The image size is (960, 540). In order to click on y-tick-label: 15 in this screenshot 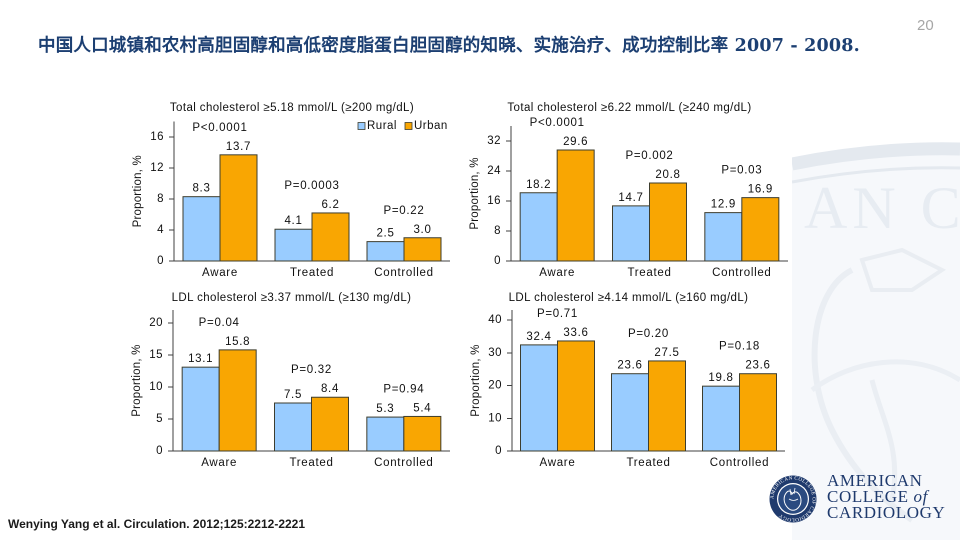, I will do `click(156, 355)`.